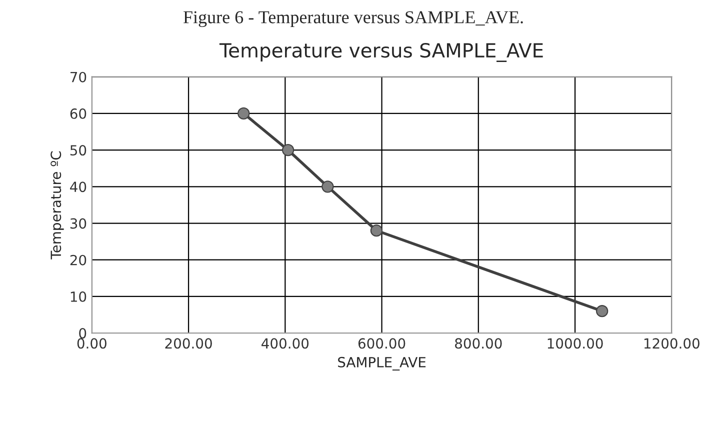 The height and width of the screenshot is (427, 707). What do you see at coordinates (382, 363) in the screenshot?
I see `x-axis-title: SAMPLE_AVE` at bounding box center [382, 363].